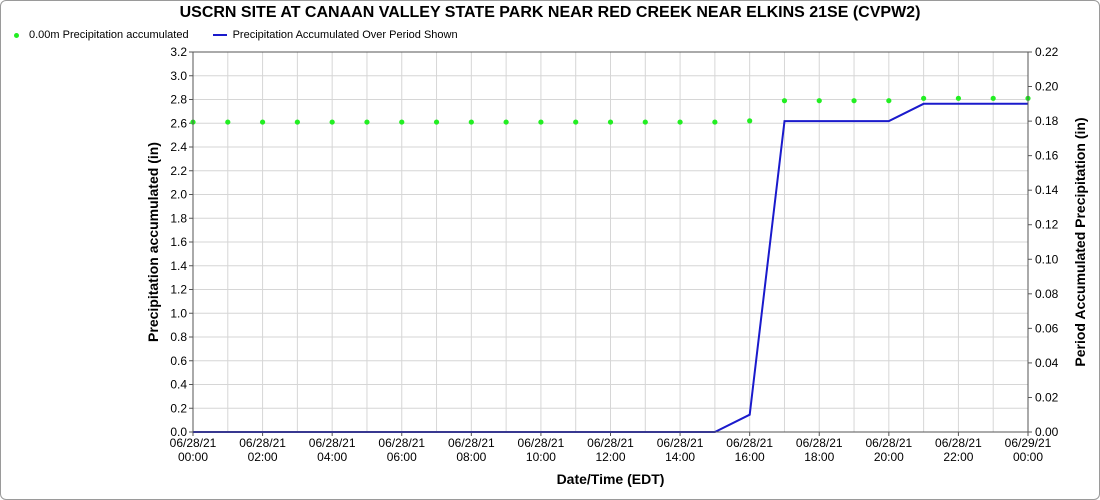 This screenshot has height=500, width=1100. I want to click on x-tick-time: 02:00, so click(263, 457).